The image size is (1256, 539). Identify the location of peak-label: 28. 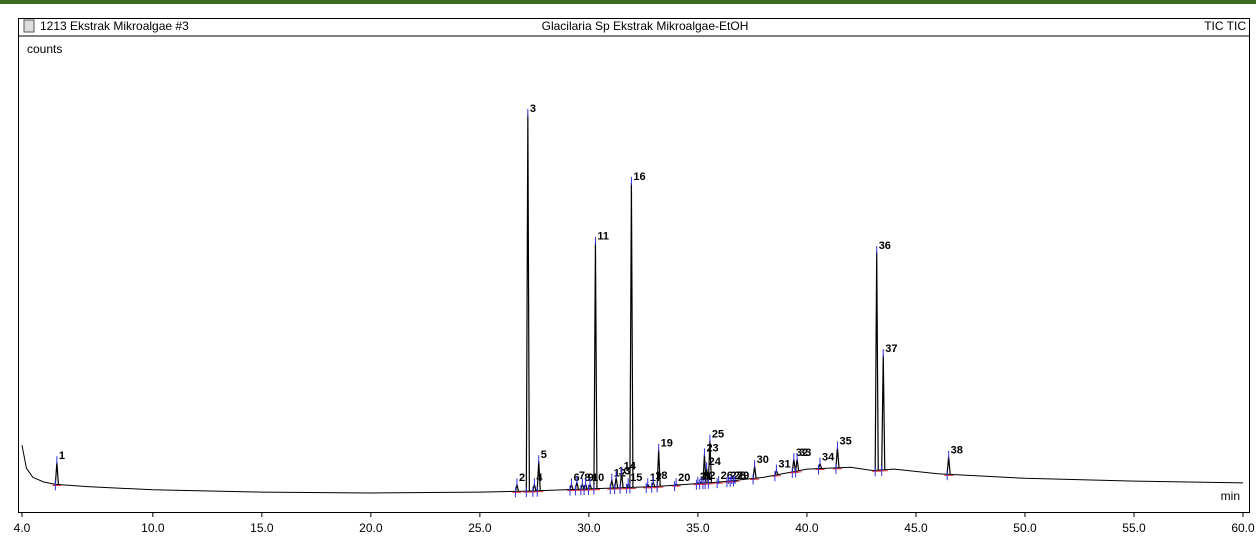
(740, 476).